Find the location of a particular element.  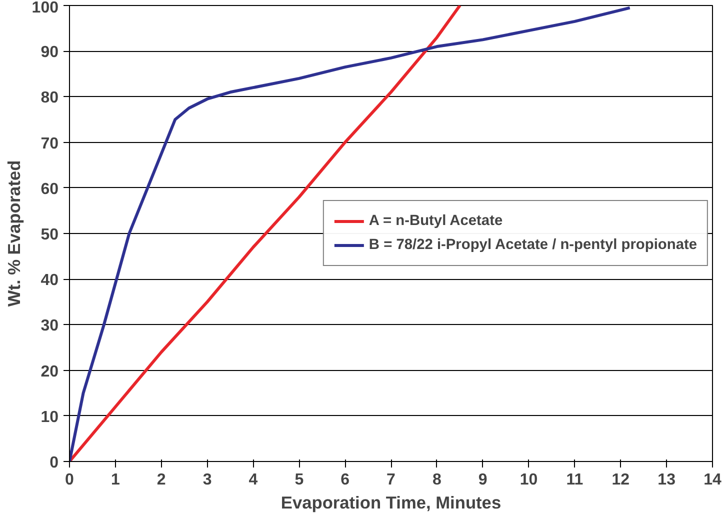

y-tick-label: 70 is located at coordinates (49, 143).